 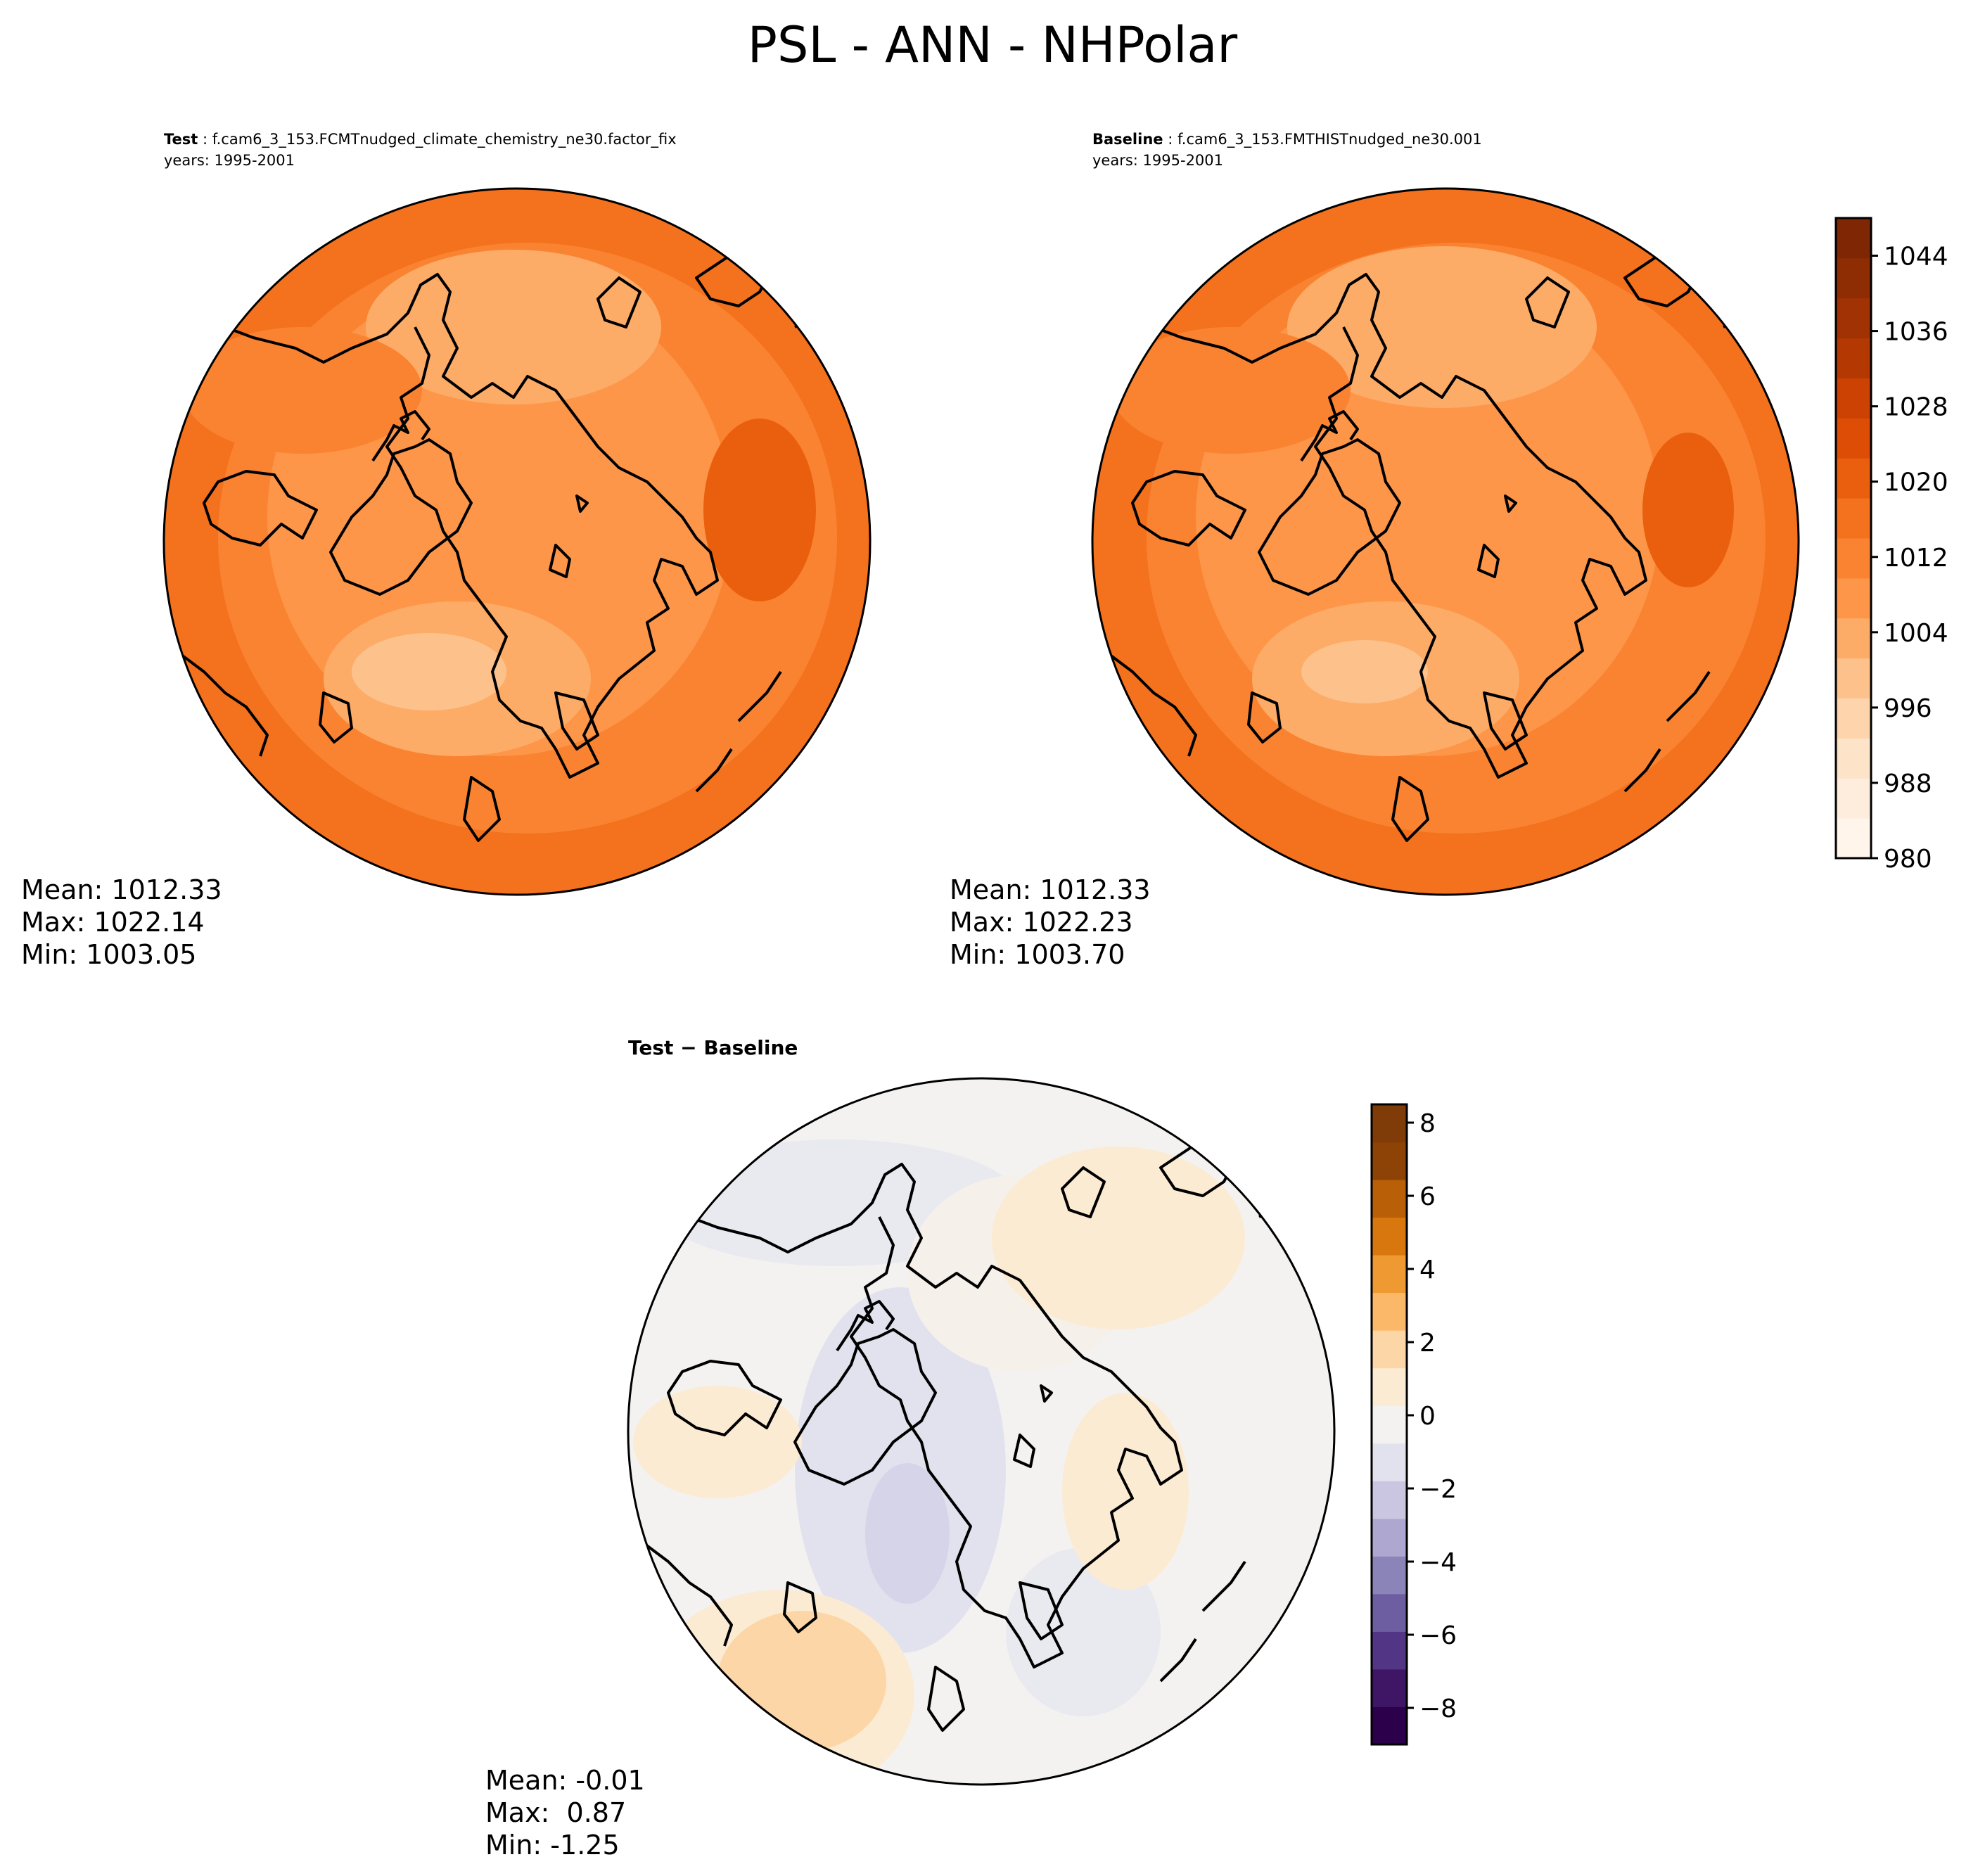 I want to click on main-colorbar-ticks: 980 988 996 1004 1012 1020 1028 1036 1044, so click(x=1909, y=557).